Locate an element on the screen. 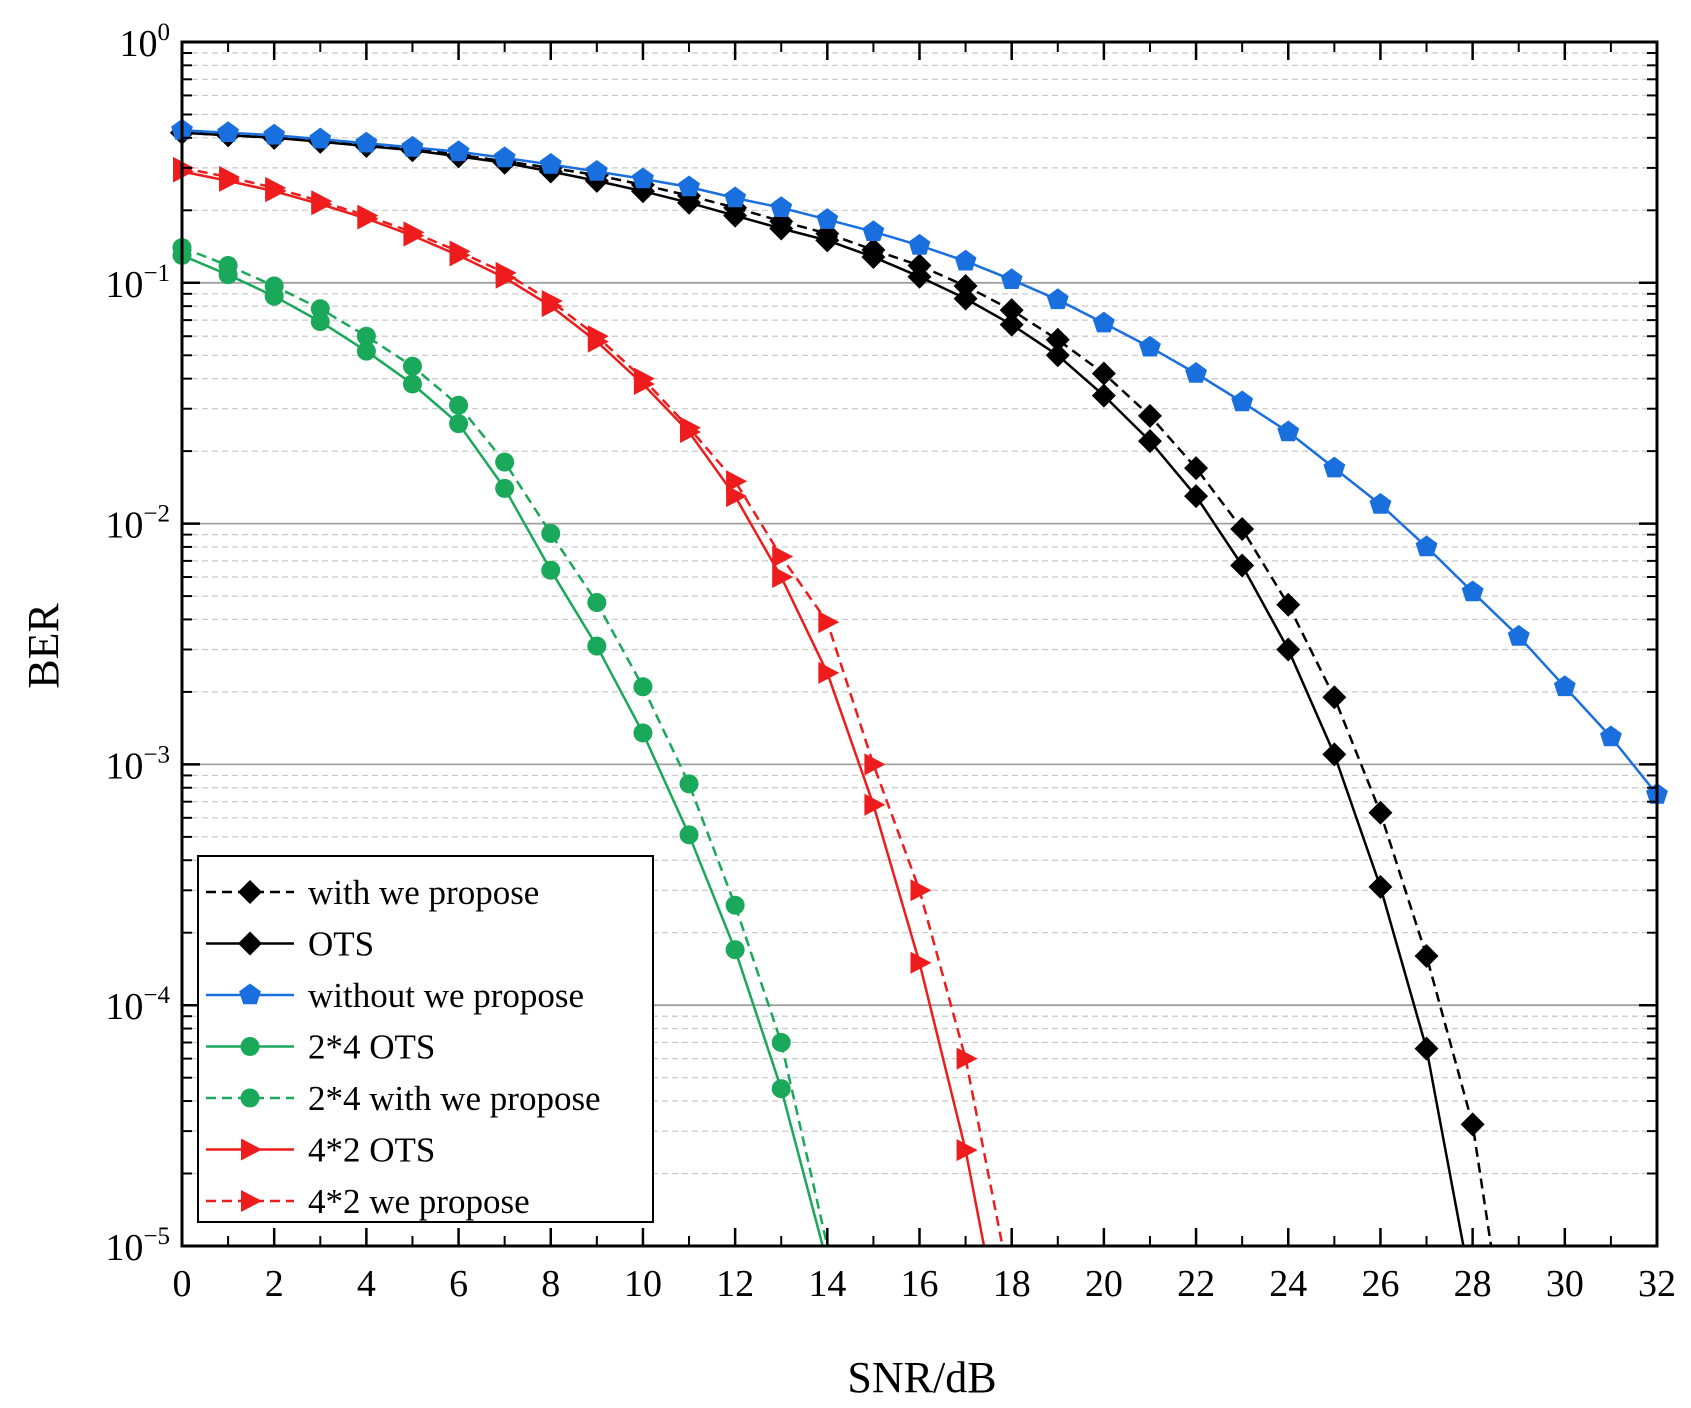  x-axis-label: SNR/dB is located at coordinates (921, 1377).